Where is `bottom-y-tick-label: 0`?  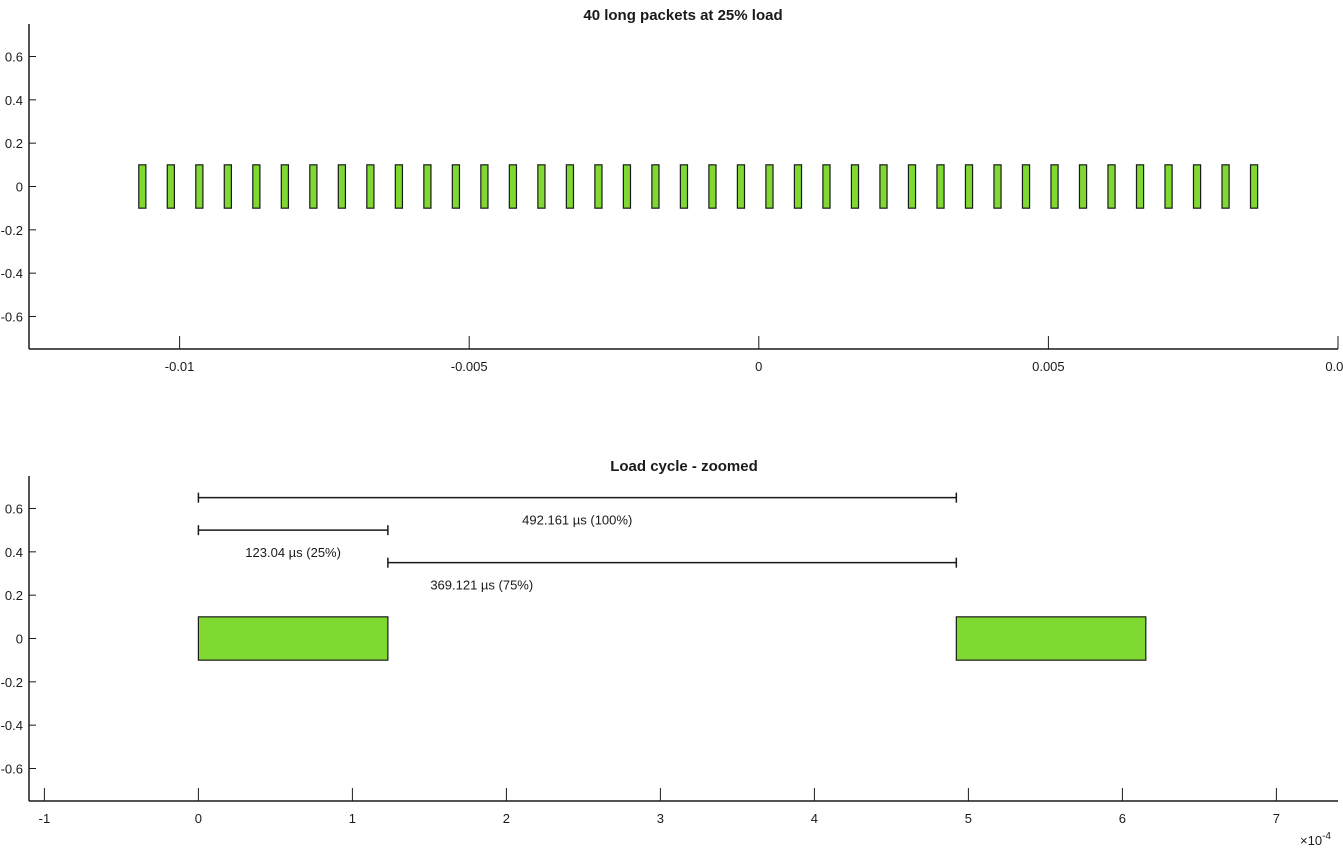
bottom-y-tick-label: 0 is located at coordinates (19, 639).